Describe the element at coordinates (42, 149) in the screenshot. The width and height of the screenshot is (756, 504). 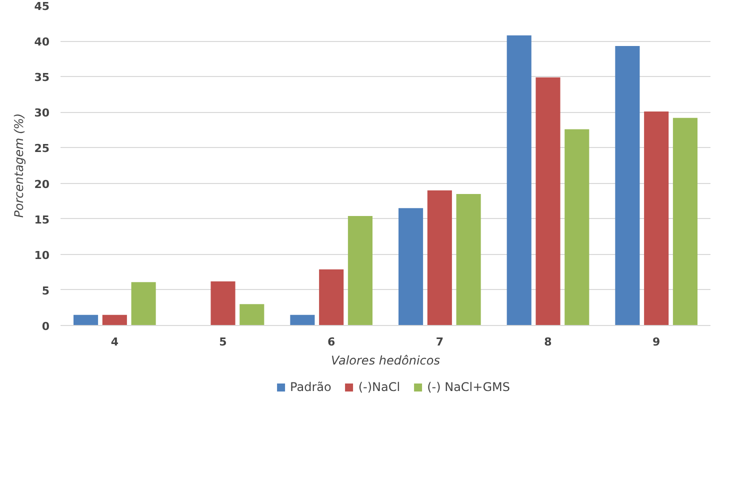
I see `y-tick-label: 25` at that location.